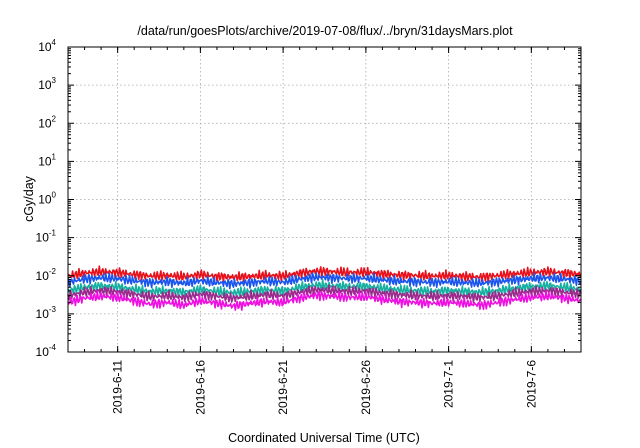  I want to click on y-tick-label: 10³, so click(47, 84).